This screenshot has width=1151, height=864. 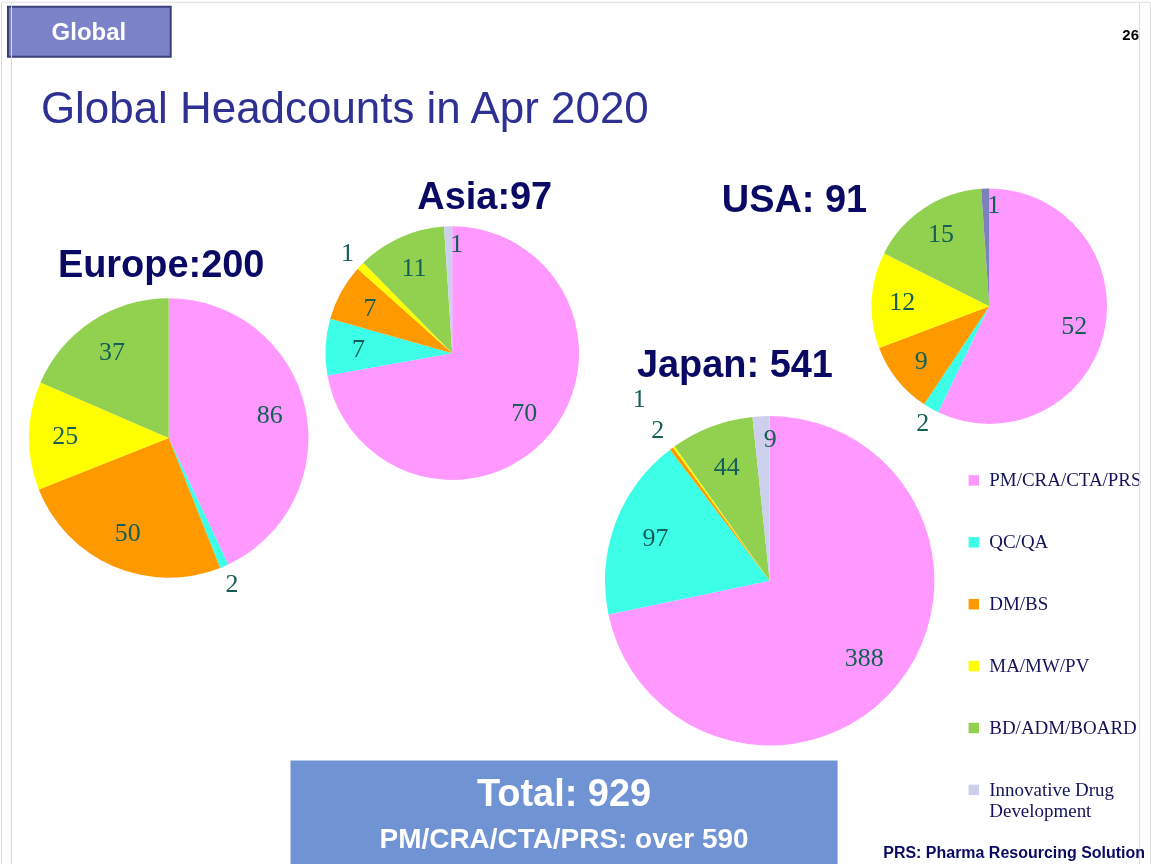 What do you see at coordinates (1019, 542) in the screenshot?
I see `legend-label: QC/QA` at bounding box center [1019, 542].